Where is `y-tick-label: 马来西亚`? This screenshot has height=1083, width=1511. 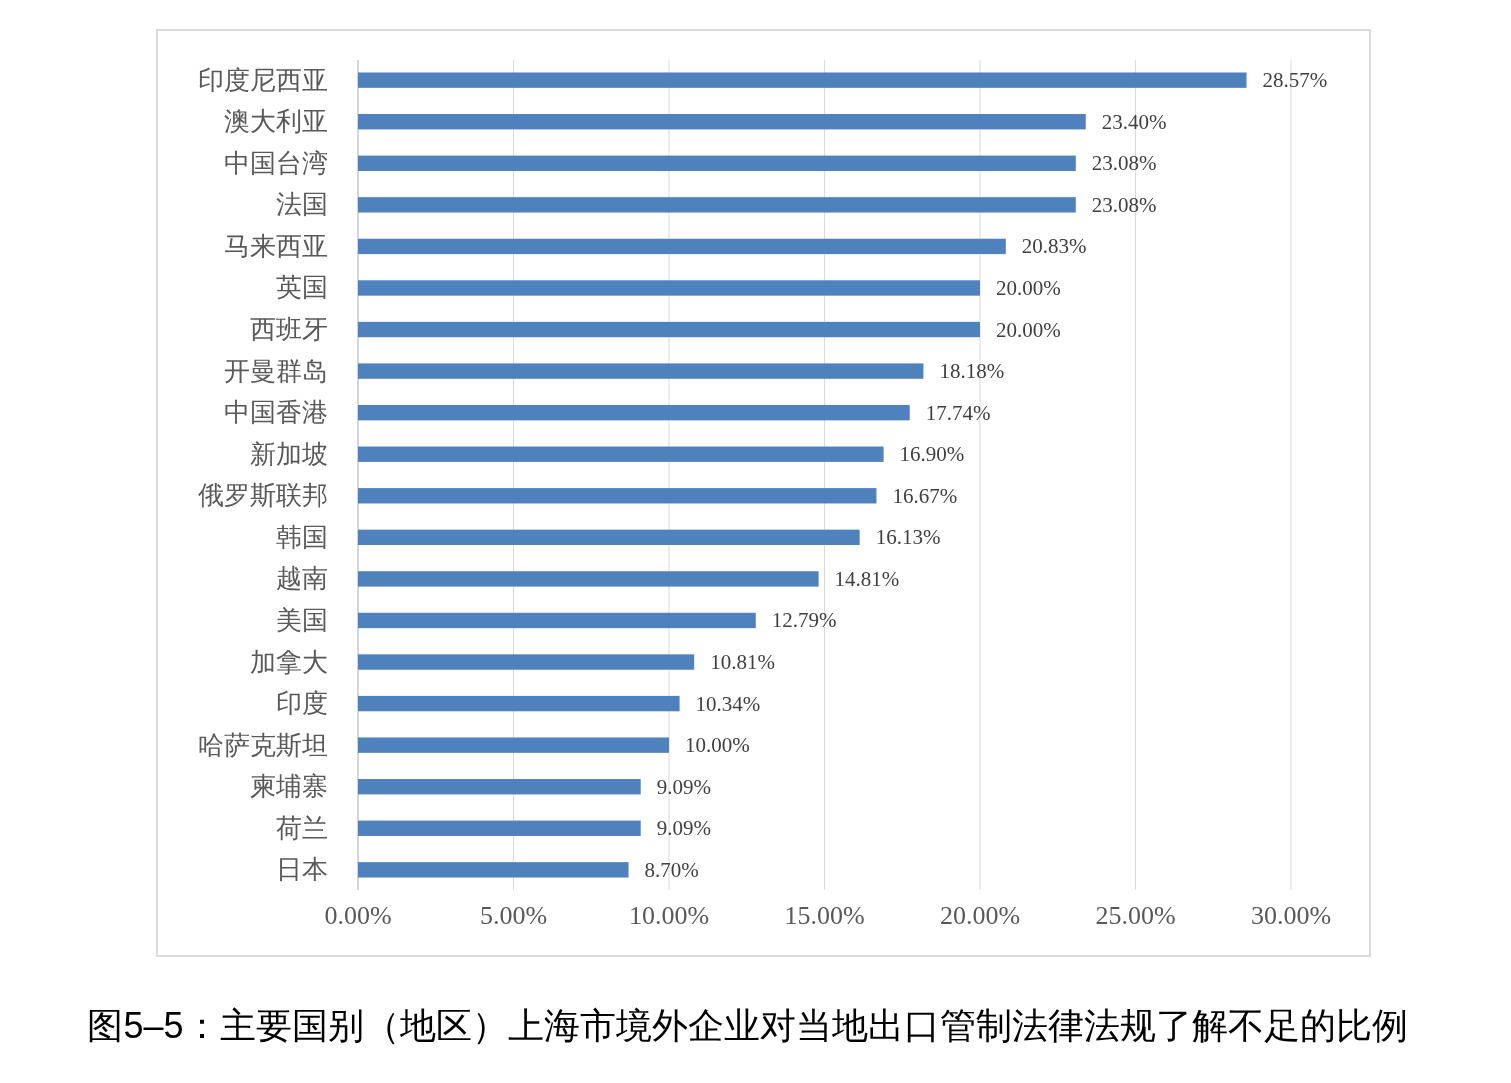 y-tick-label: 马来西亚 is located at coordinates (276, 246).